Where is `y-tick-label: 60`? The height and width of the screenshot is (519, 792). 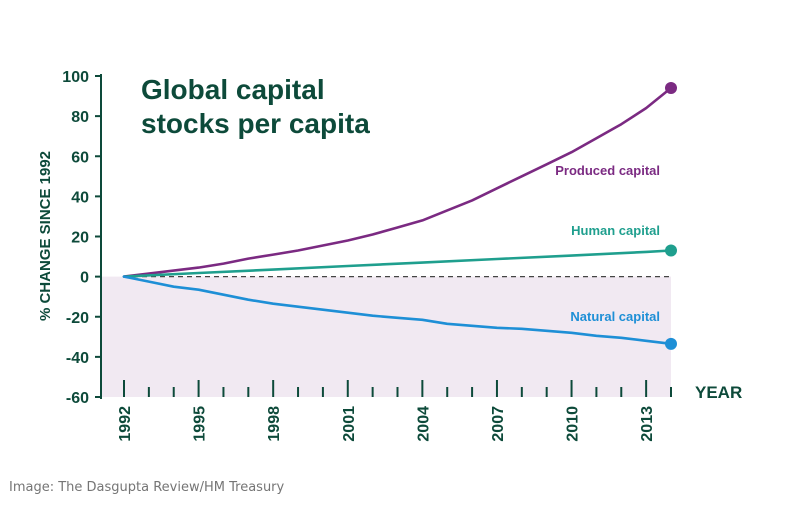 y-tick-label: 60 is located at coordinates (80, 157).